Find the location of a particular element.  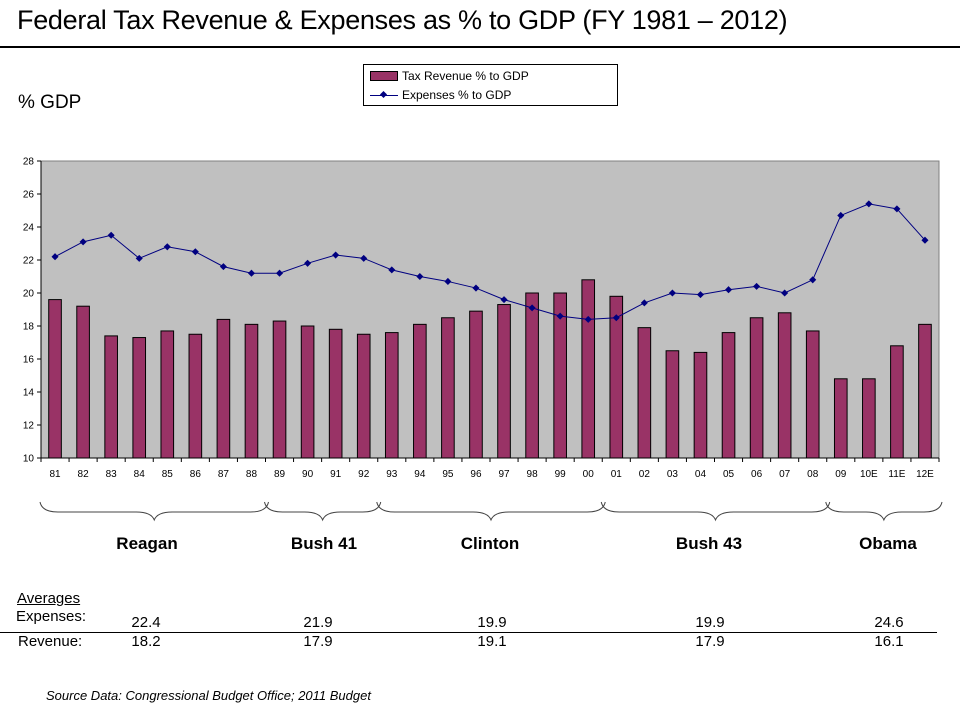

x-tick-label-92: 92 is located at coordinates (364, 474).